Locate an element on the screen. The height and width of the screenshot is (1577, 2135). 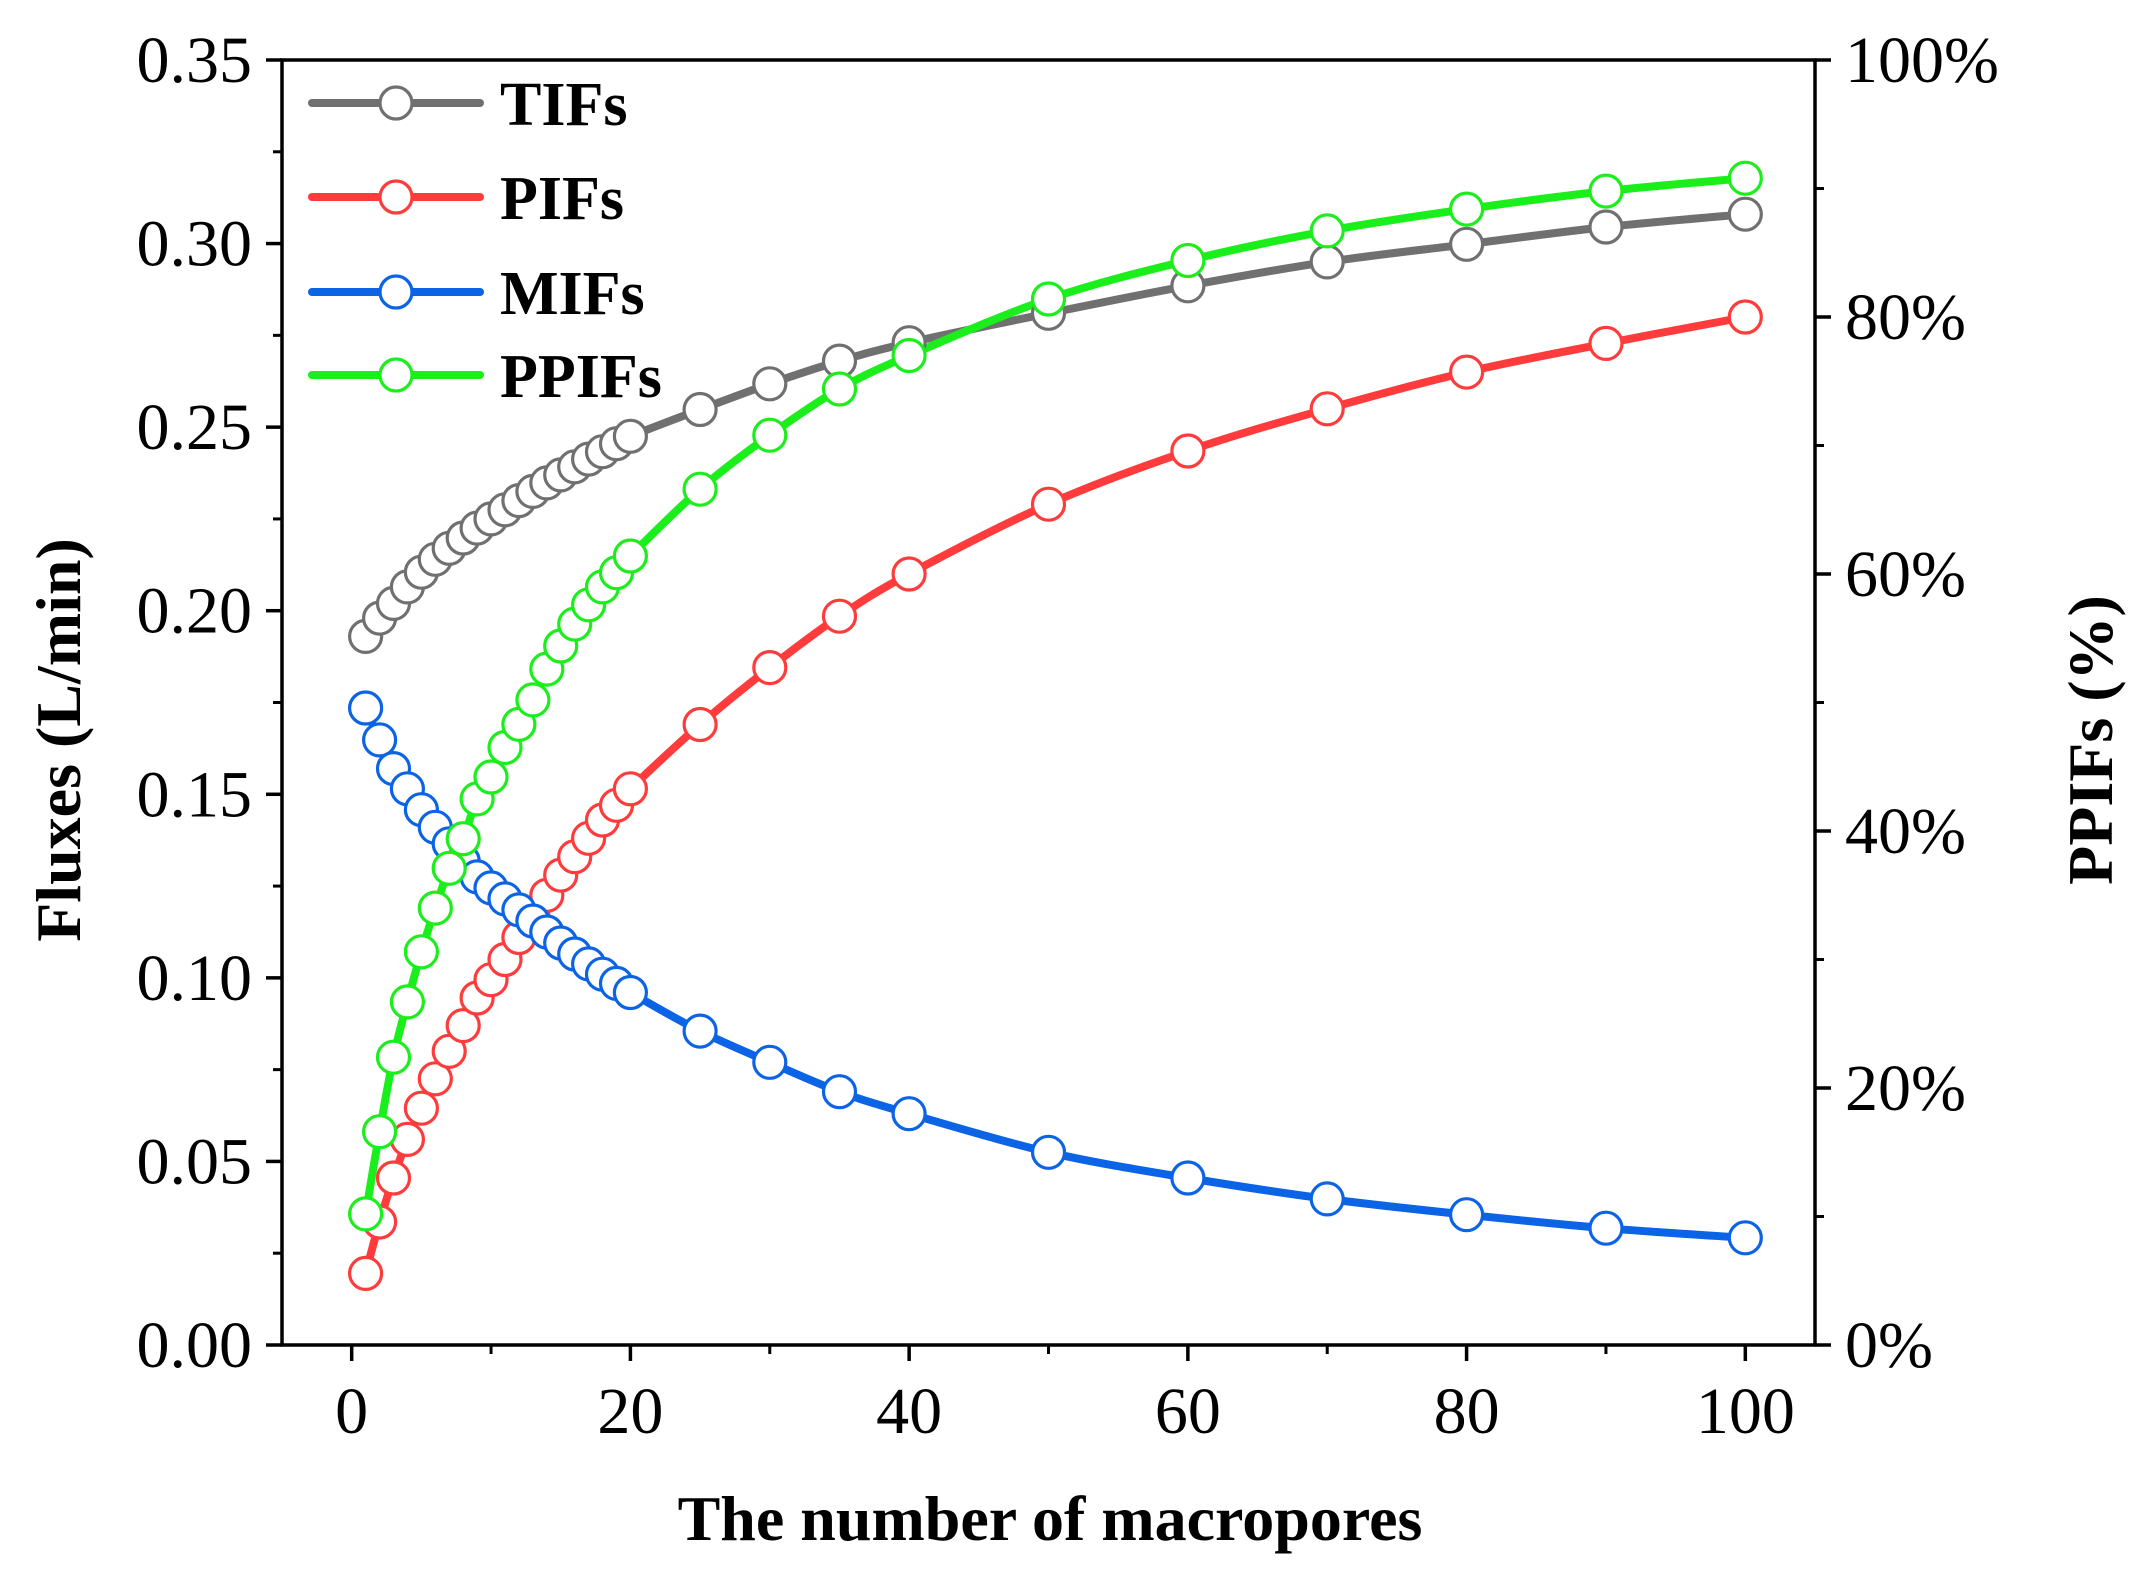
y2-tick-label: 0% is located at coordinates (1889, 1345).